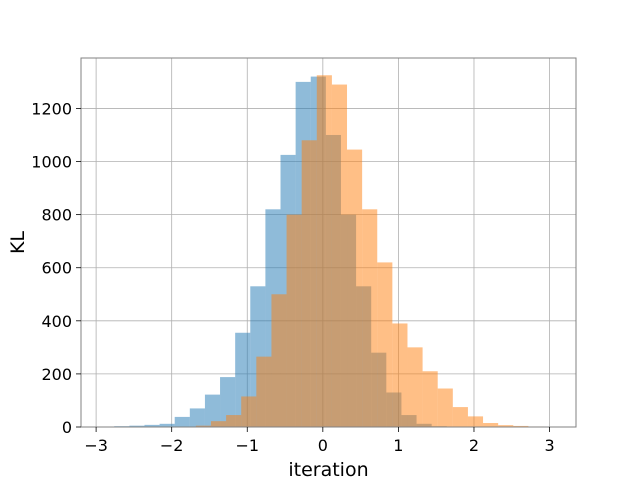 This screenshot has width=640, height=484. What do you see at coordinates (323, 445) in the screenshot?
I see `x-tick-label: 0` at bounding box center [323, 445].